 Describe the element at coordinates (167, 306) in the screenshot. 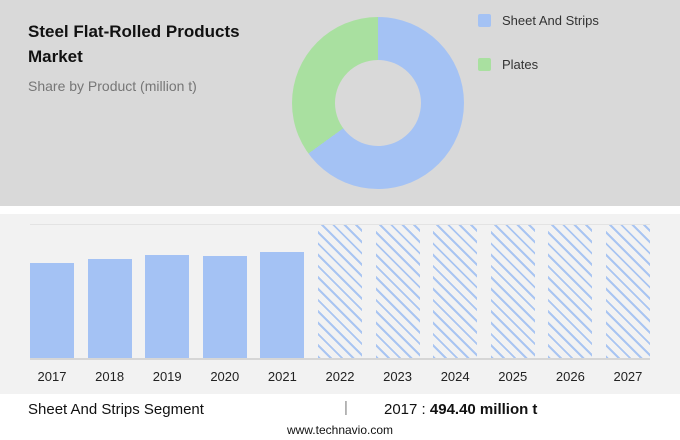

I see `bar-2019` at that location.